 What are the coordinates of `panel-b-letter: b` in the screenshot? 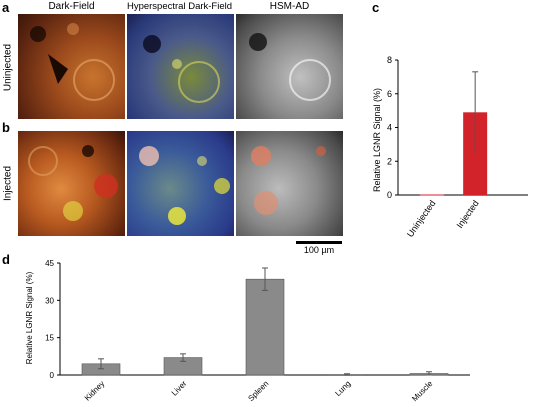 It's located at (6, 127).